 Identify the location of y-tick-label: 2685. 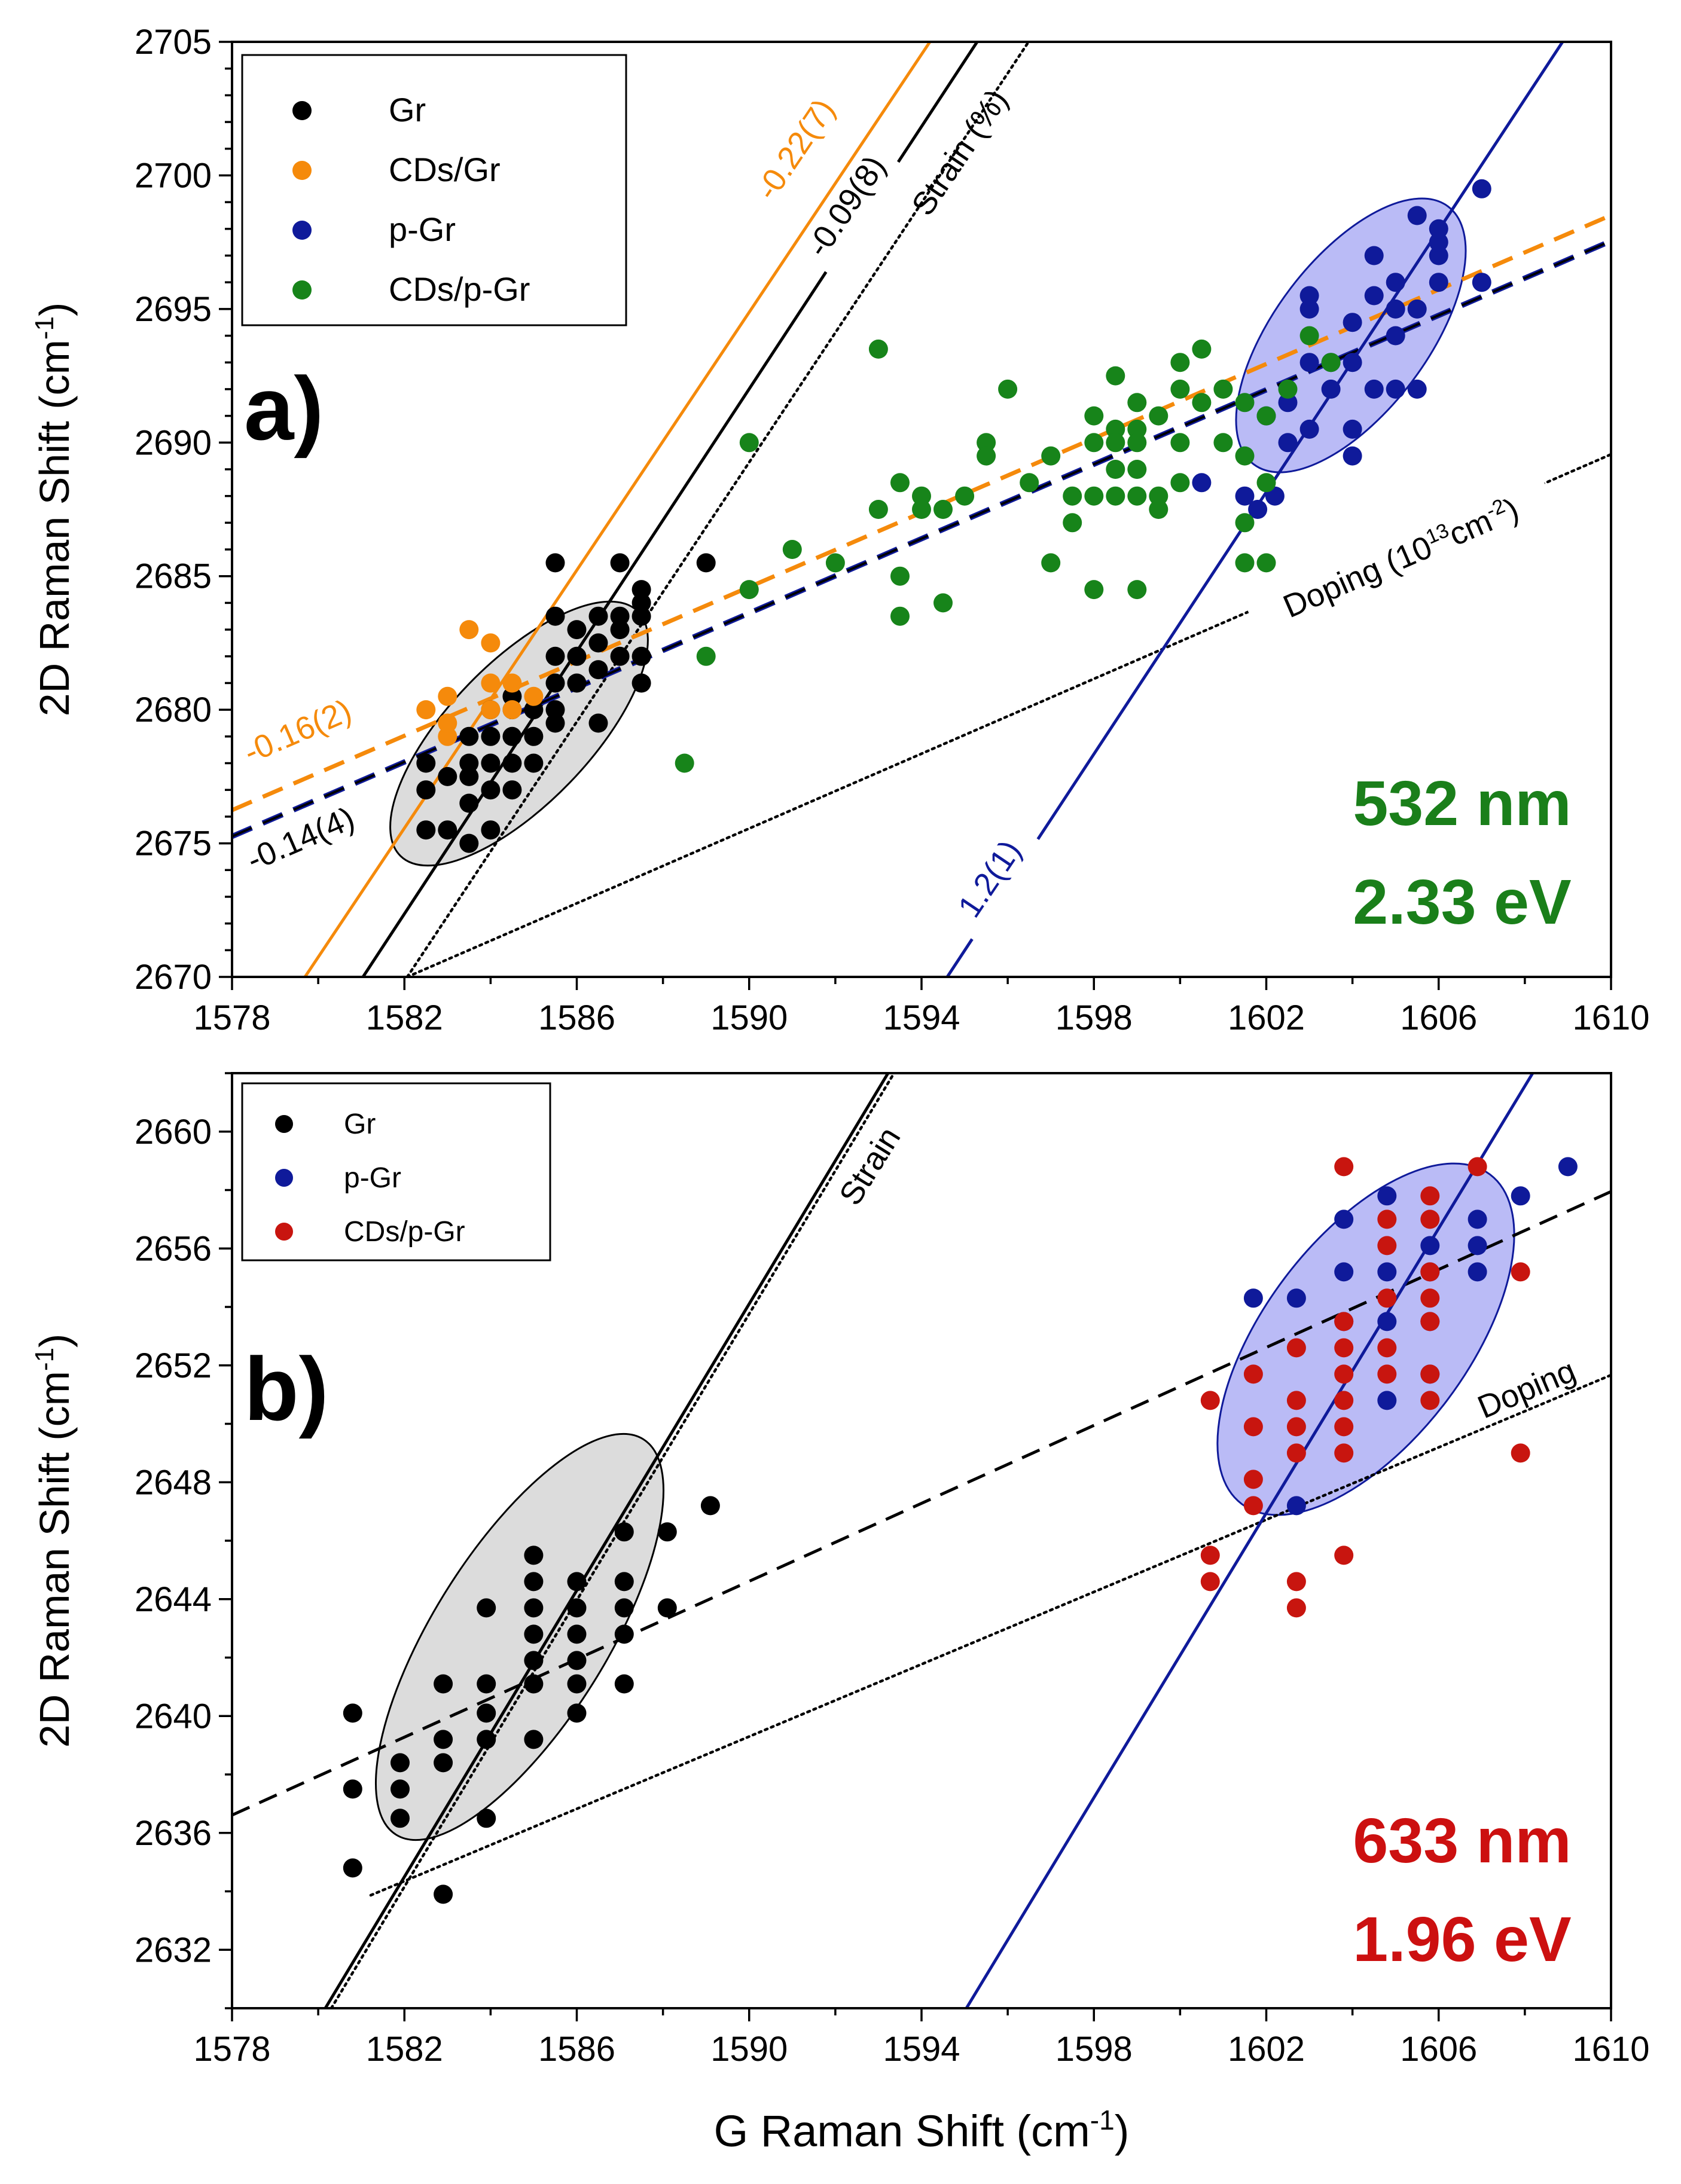
(173, 576).